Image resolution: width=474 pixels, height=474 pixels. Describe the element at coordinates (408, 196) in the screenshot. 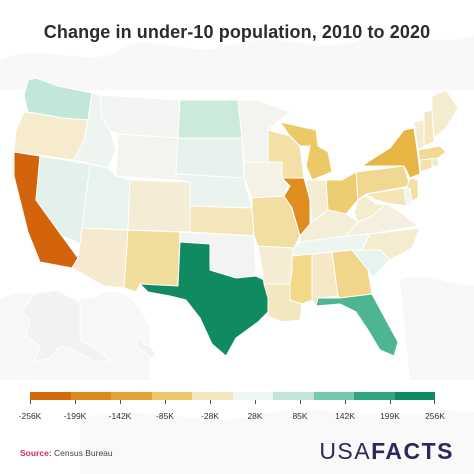

I see `state-delaware` at that location.